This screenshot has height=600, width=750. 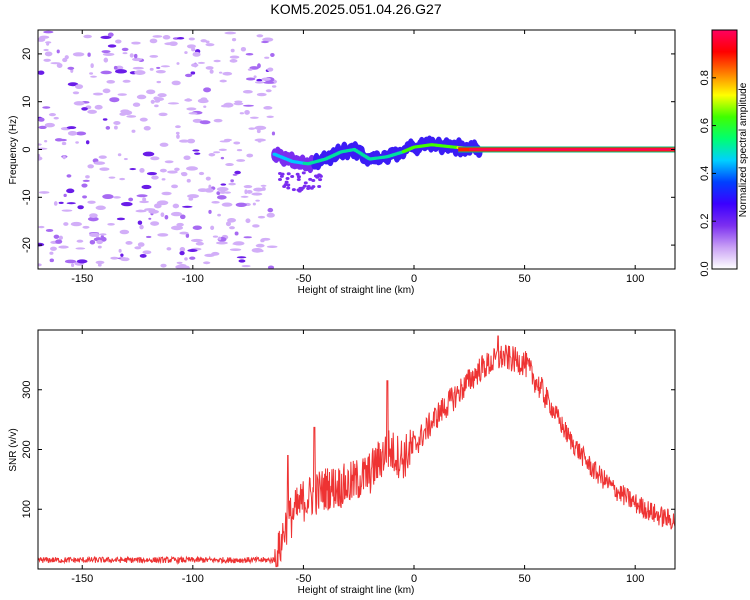 What do you see at coordinates (82, 279) in the screenshot?
I see `spectrogram-x-tick-label: -150` at bounding box center [82, 279].